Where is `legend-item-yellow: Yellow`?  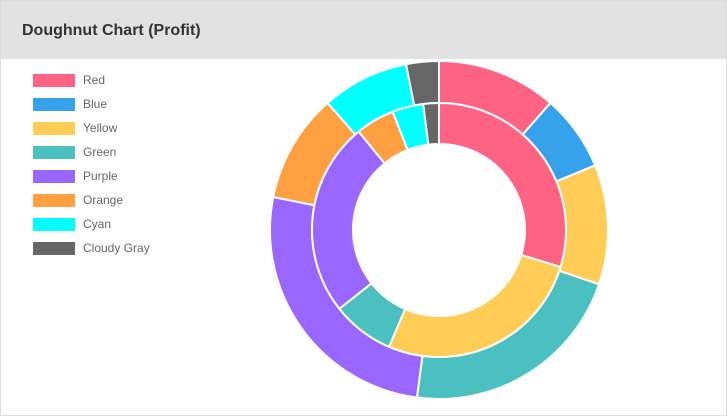 legend-item-yellow: Yellow is located at coordinates (91, 128).